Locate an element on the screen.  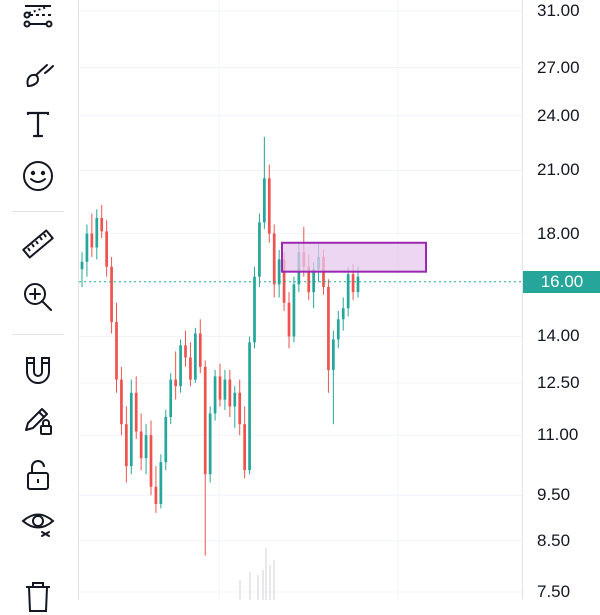
emoji-icon is located at coordinates (38, 176).